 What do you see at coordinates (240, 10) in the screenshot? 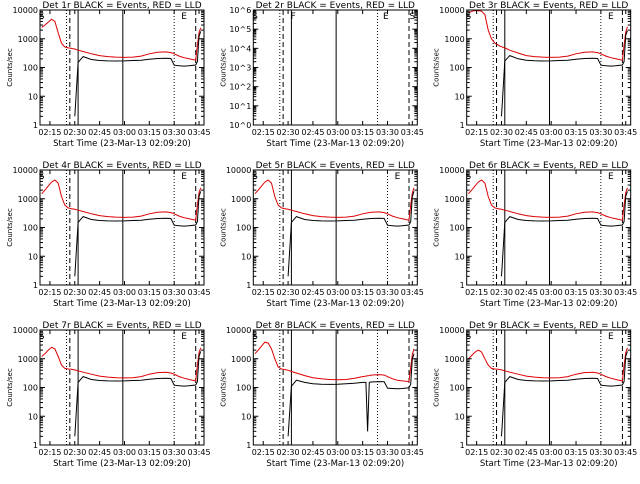
I see `y-tick-label: 10^6` at bounding box center [240, 10].